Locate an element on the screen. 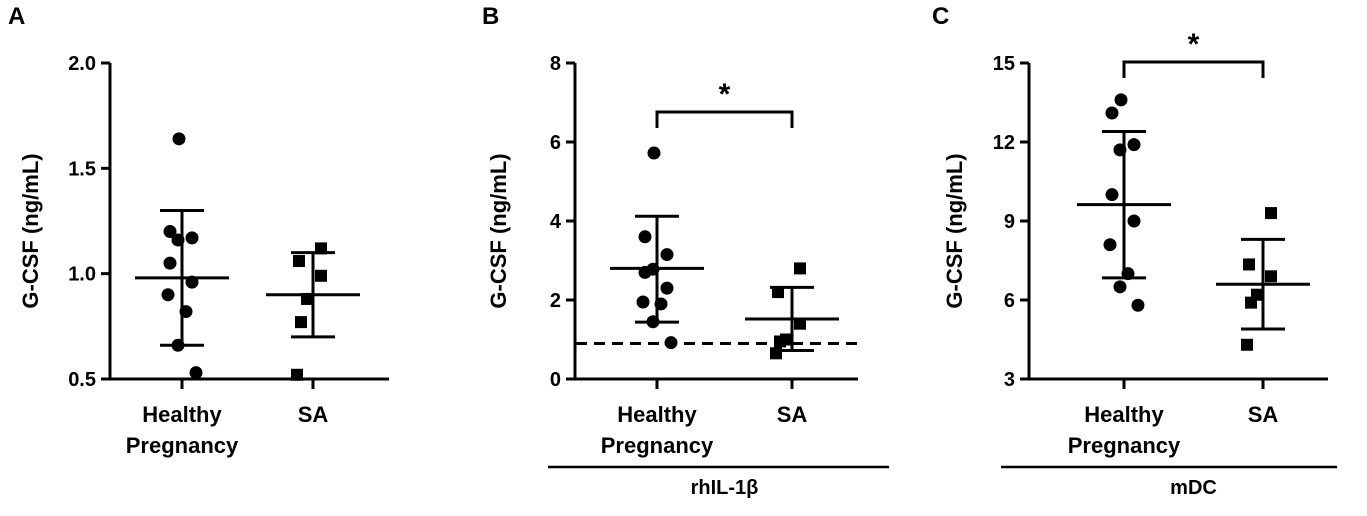 The width and height of the screenshot is (1367, 516). panel-label: A is located at coordinates (16, 16).